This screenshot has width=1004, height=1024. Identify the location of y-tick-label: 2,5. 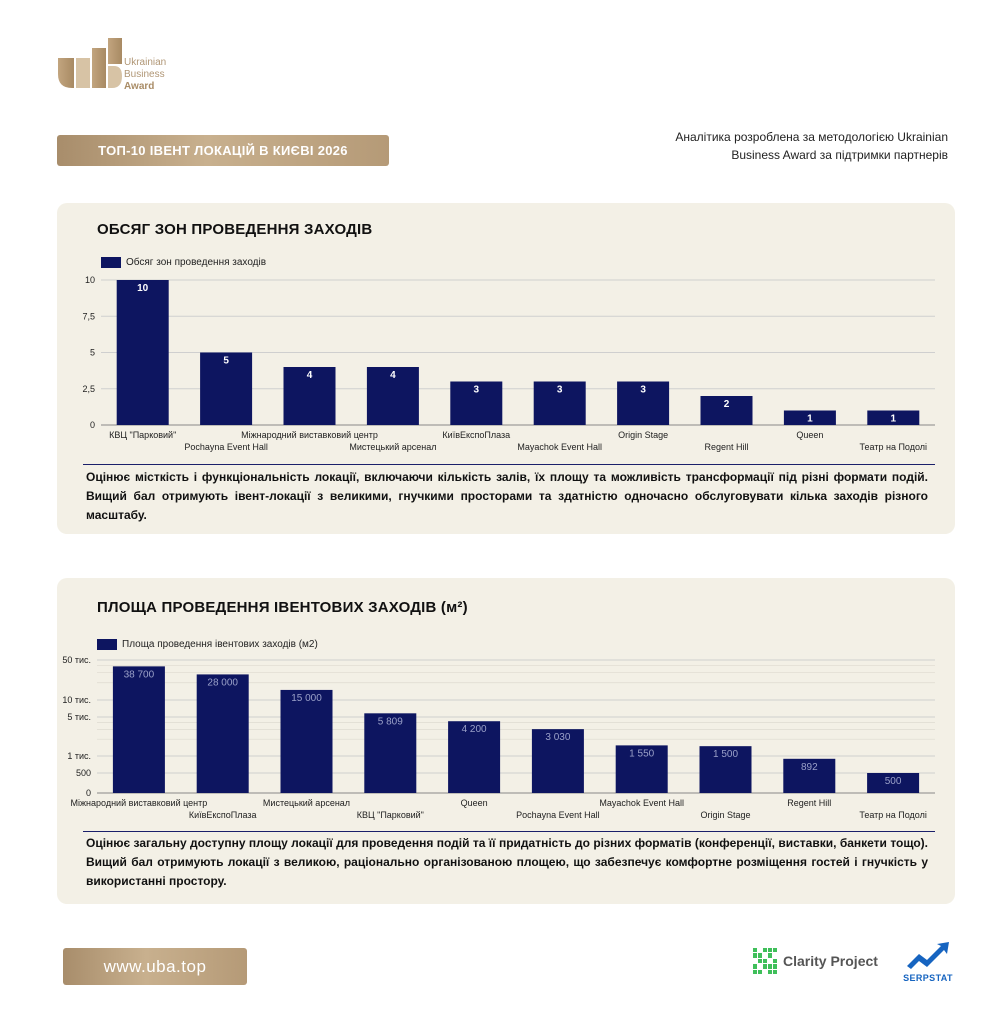
(88, 389).